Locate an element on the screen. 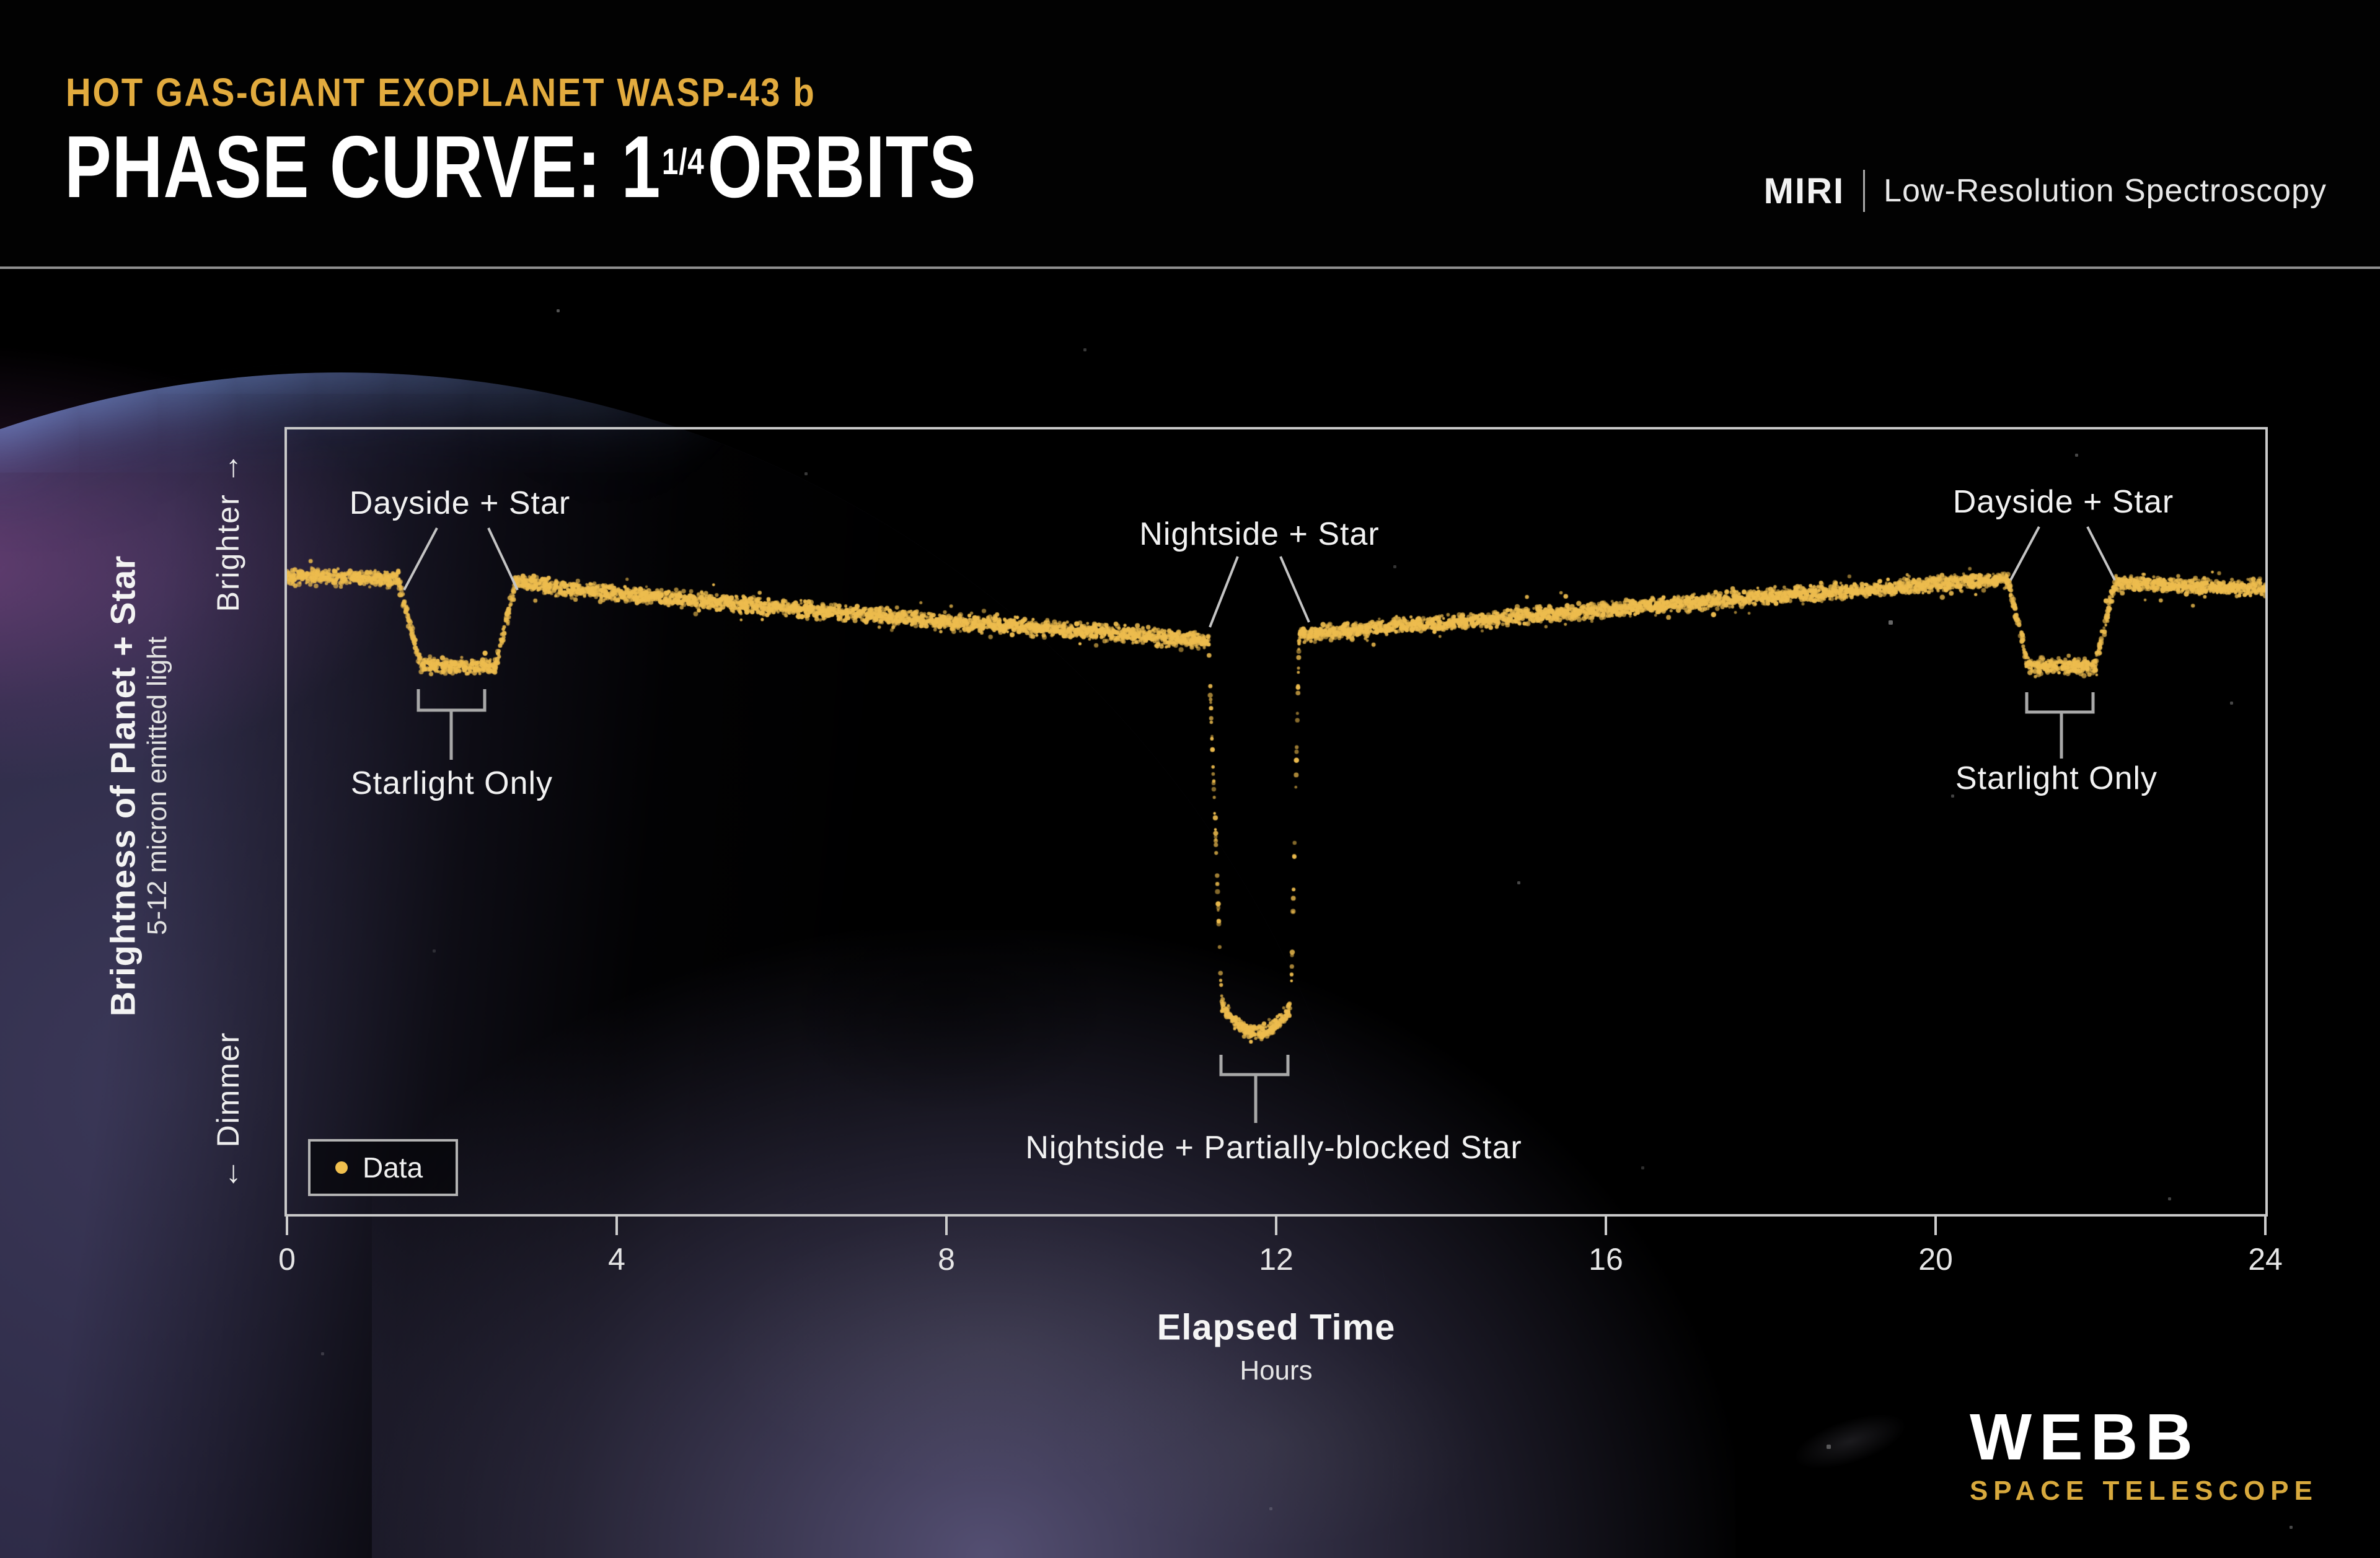 This screenshot has height=1558, width=2380. legend: Data is located at coordinates (383, 1167).